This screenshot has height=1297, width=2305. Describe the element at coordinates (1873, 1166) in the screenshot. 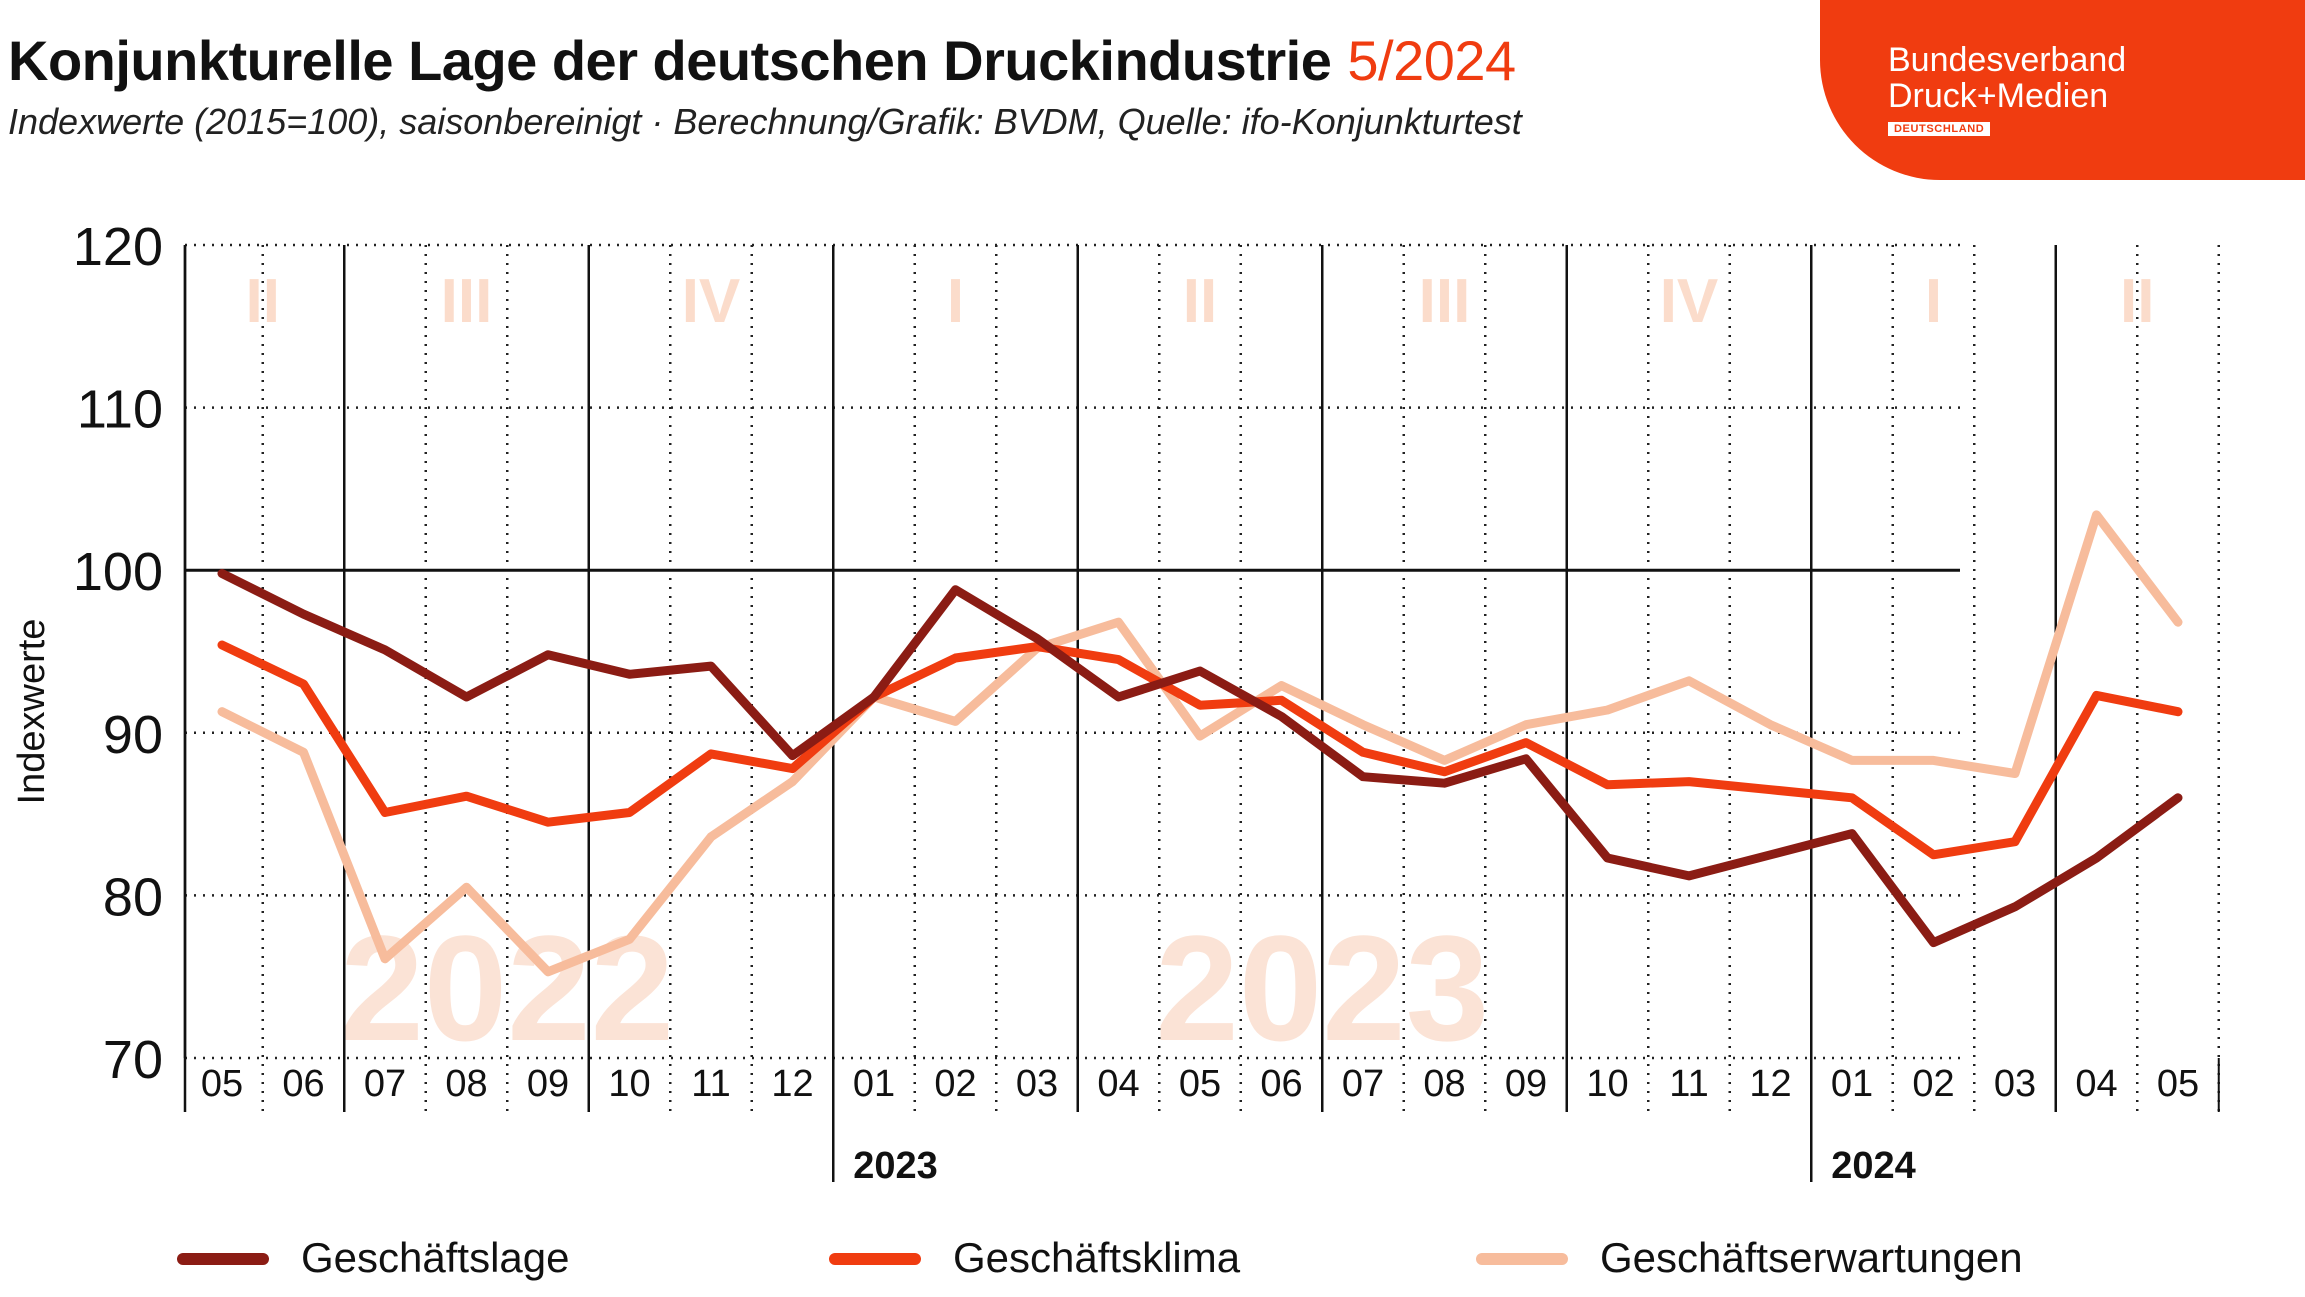

I see `year-label: 2024` at that location.